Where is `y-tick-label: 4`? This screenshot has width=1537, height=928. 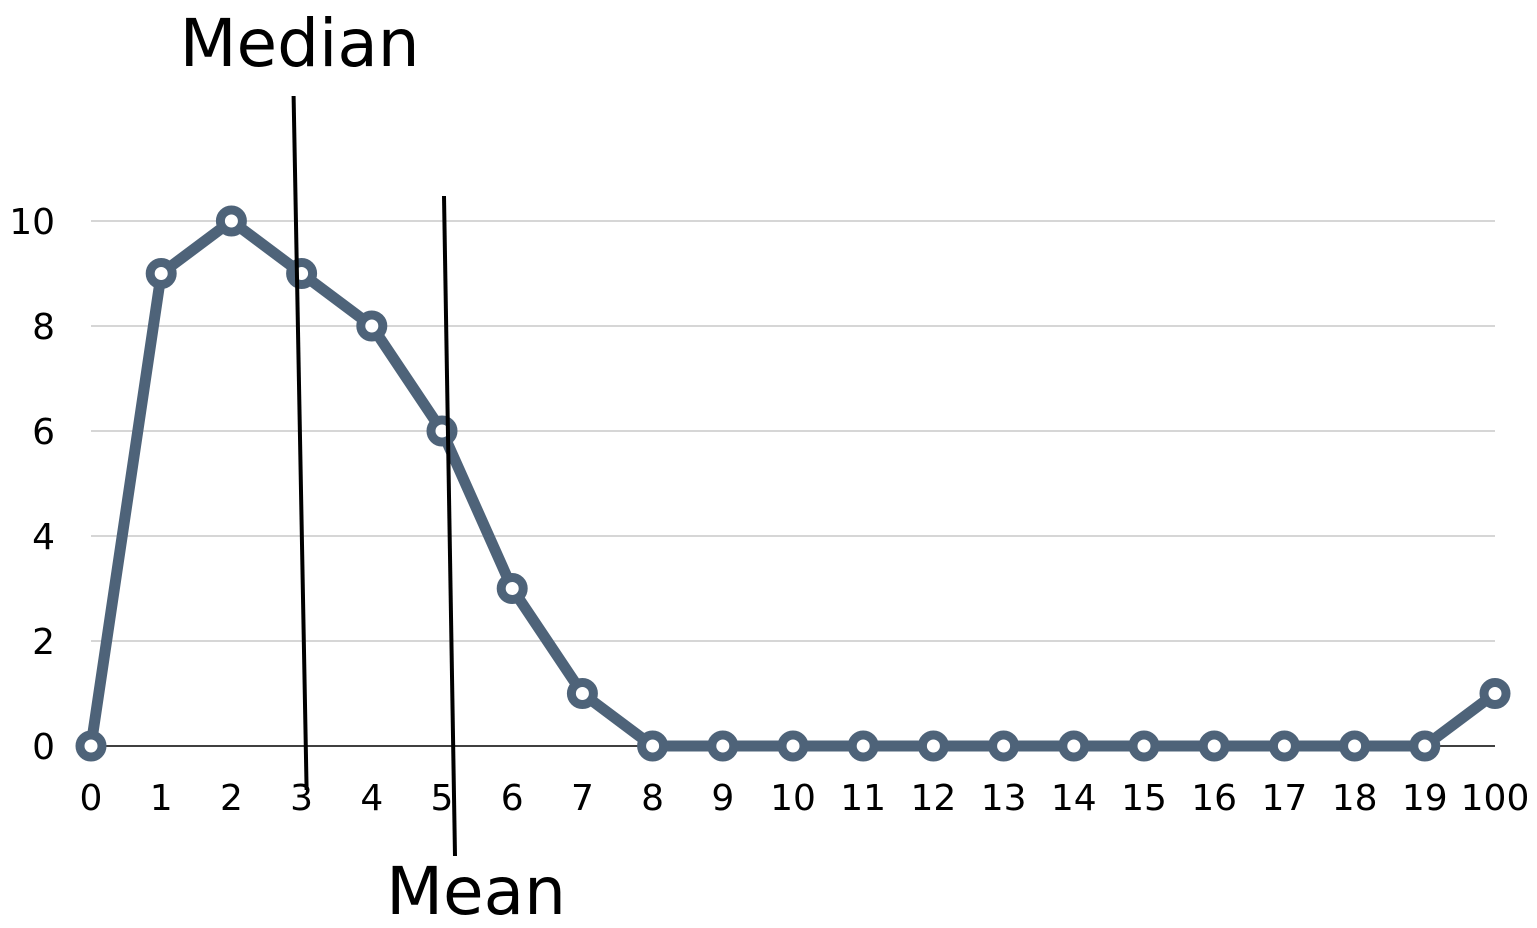
y-tick-label: 4 is located at coordinates (43, 537).